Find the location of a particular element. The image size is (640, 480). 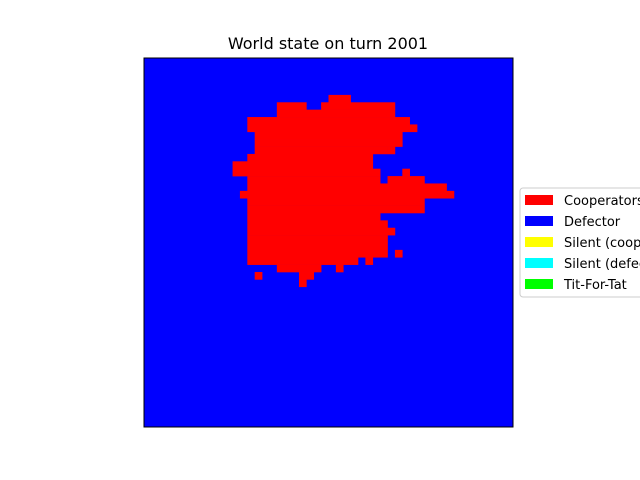

legend-label: Silent (cooperator) is located at coordinates (602, 243).